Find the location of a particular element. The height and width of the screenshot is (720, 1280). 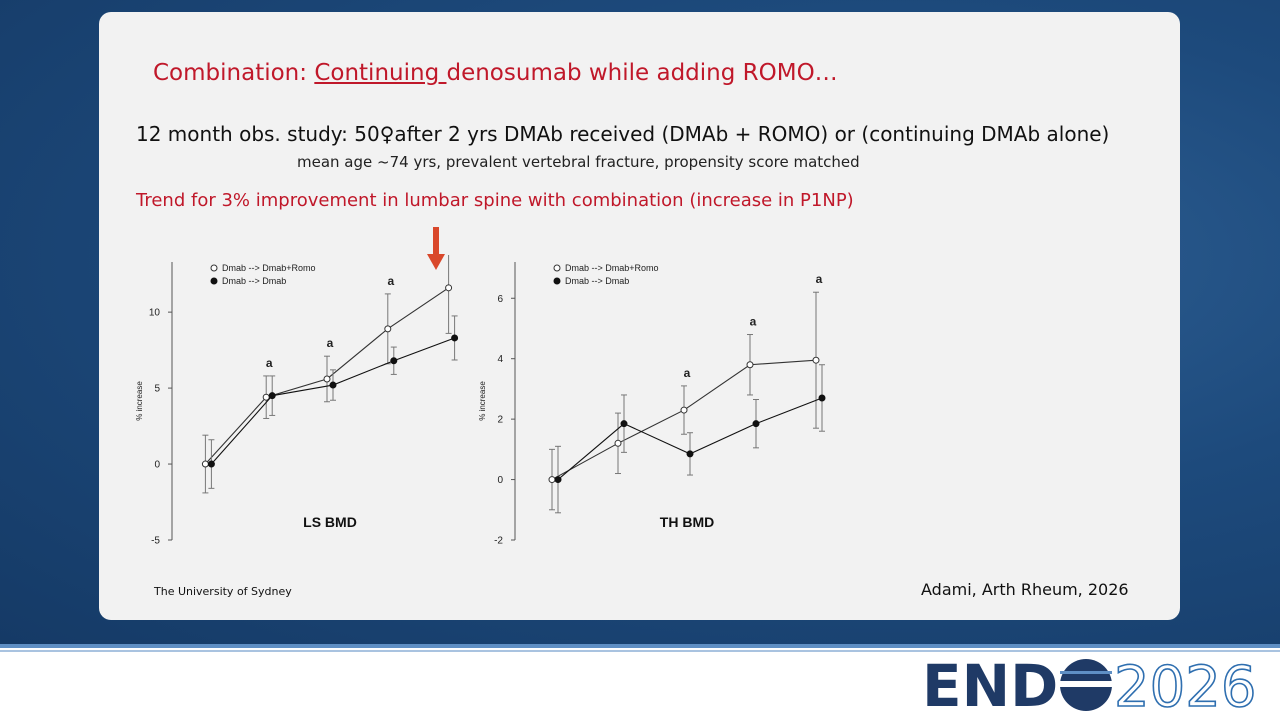

citation: Adami, Arth Rheum, 2026 is located at coordinates (1025, 589).